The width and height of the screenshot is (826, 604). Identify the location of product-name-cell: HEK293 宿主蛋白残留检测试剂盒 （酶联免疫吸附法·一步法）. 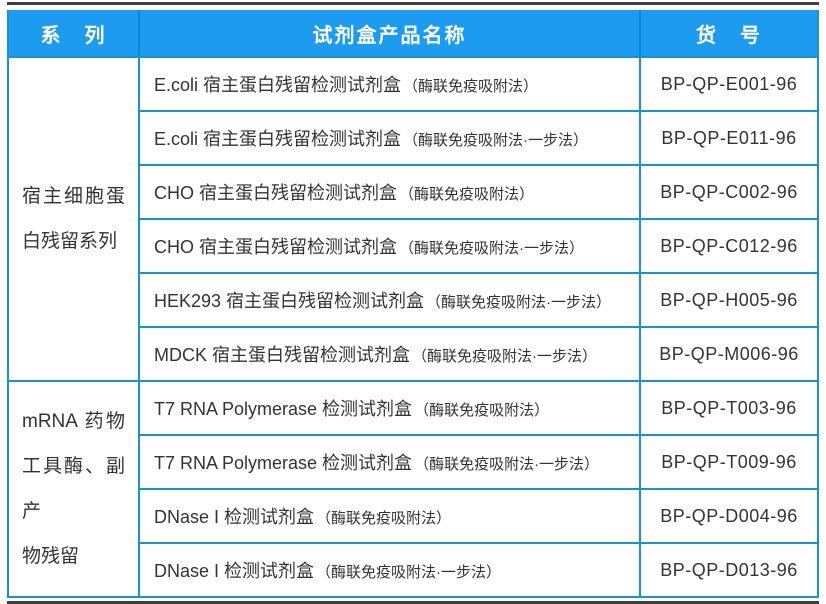
(389, 300).